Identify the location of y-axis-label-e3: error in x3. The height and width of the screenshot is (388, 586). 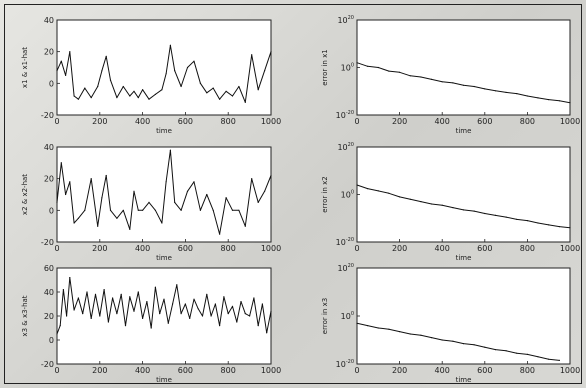
(325, 316).